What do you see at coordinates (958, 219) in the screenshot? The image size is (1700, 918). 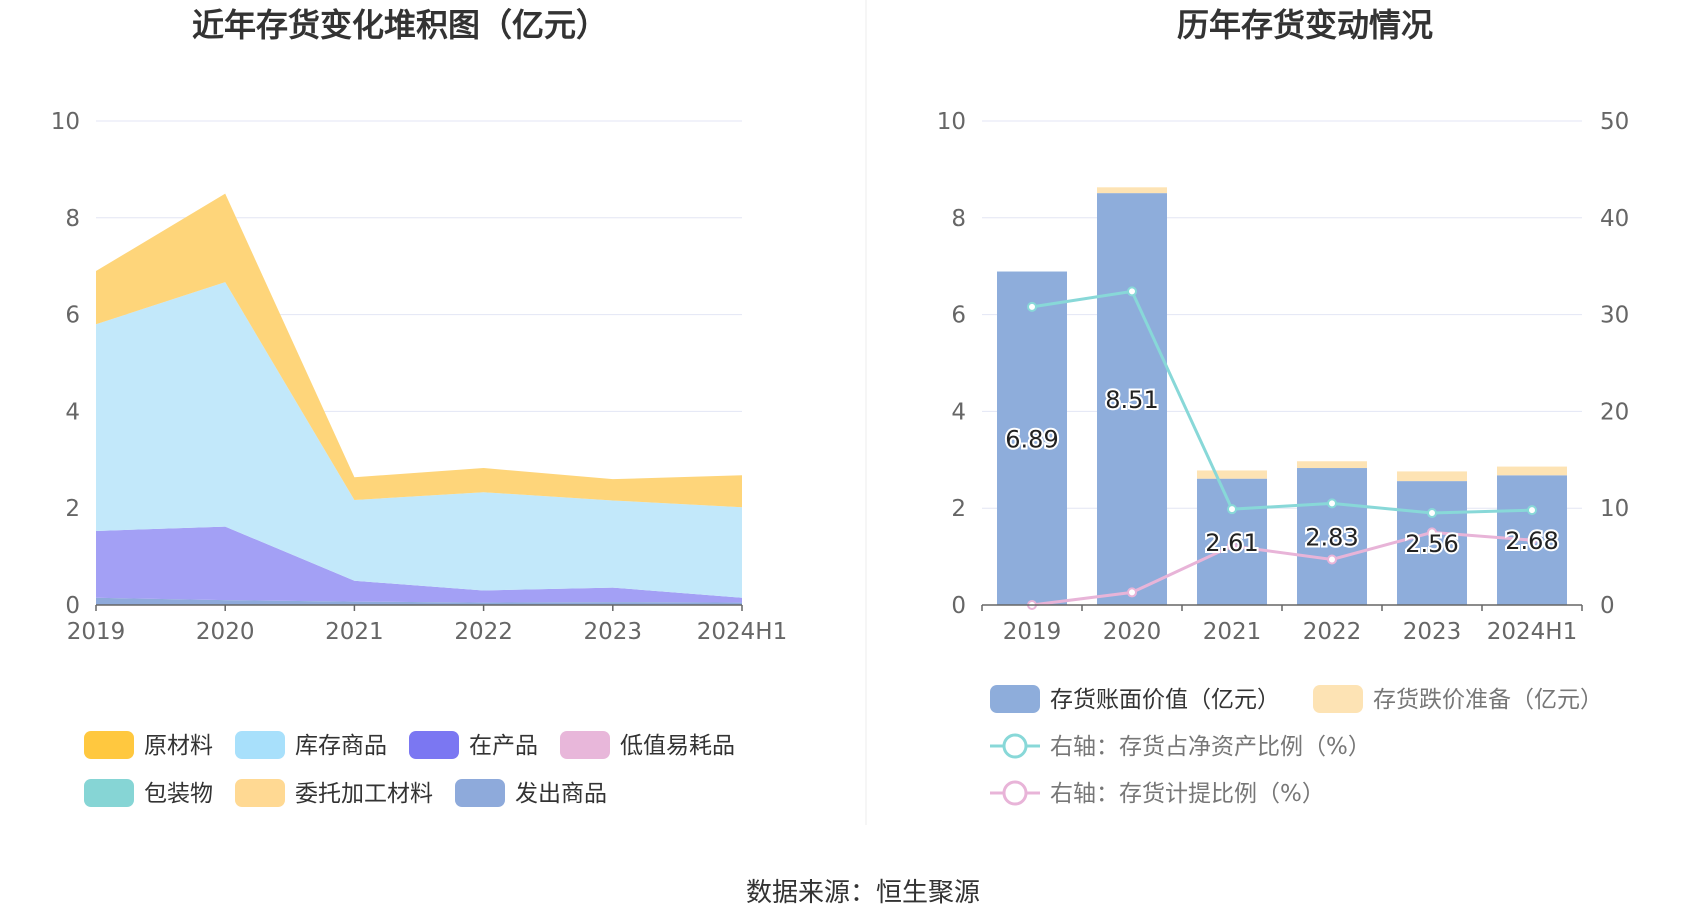 I see `right-y-tick-label: 8` at bounding box center [958, 219].